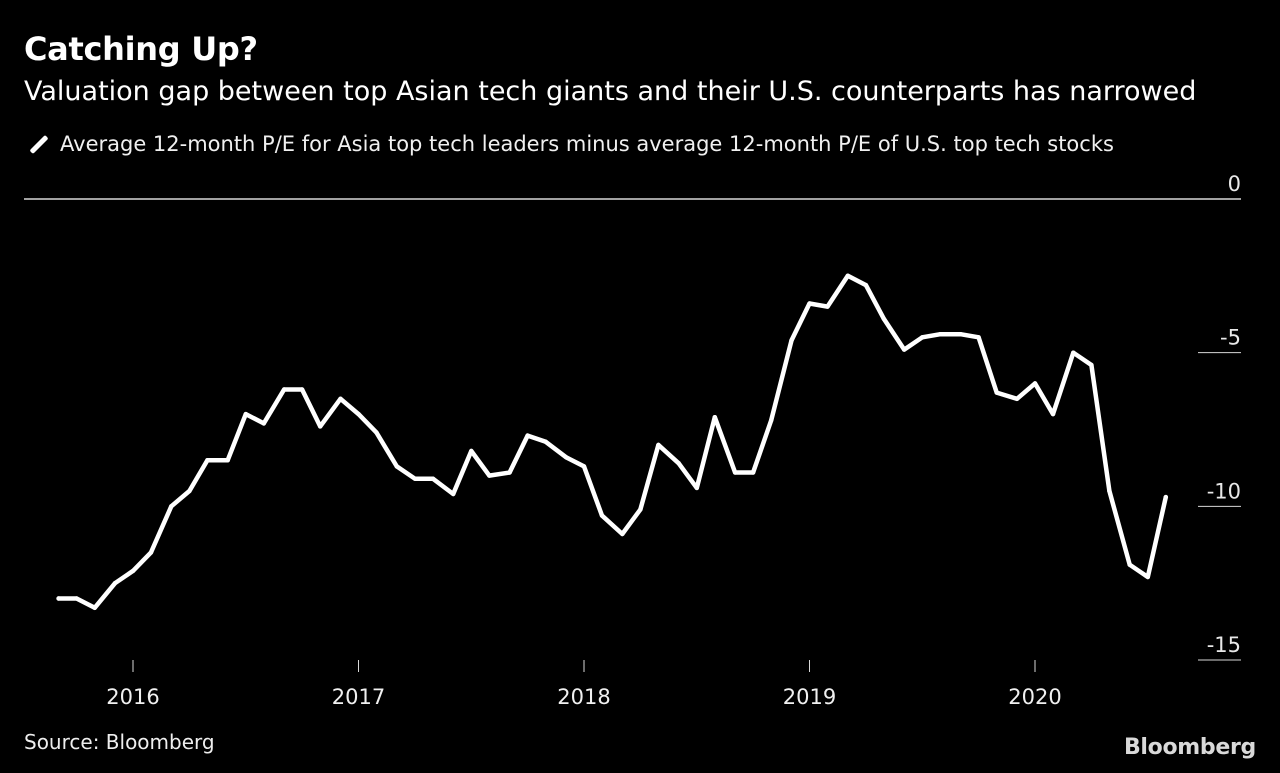  What do you see at coordinates (1224, 491) in the screenshot?
I see `y-tick-label-2: -10` at bounding box center [1224, 491].